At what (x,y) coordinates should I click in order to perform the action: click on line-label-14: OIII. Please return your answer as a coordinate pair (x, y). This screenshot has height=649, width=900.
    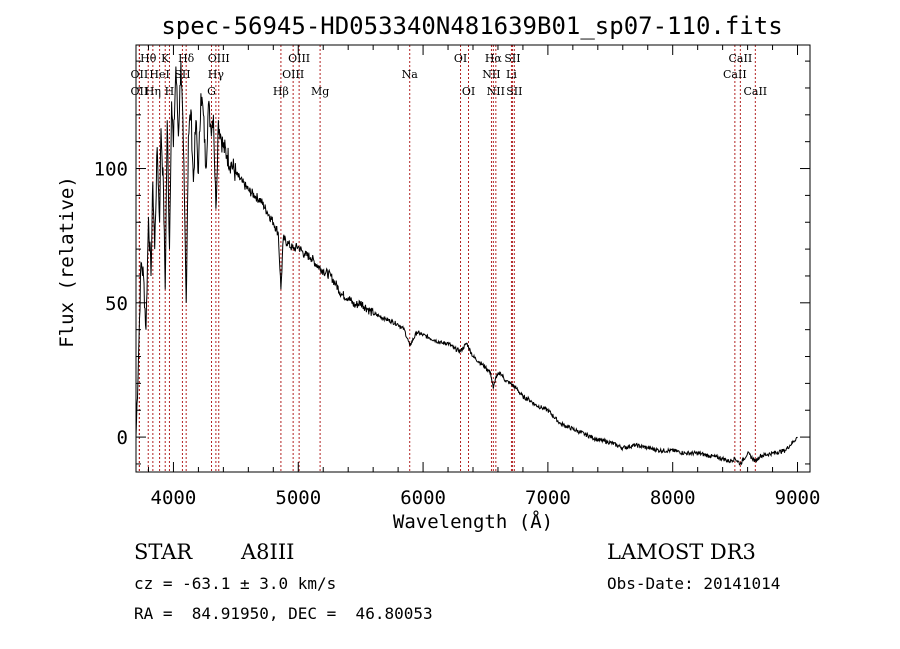
    Looking at the image, I should click on (293, 74).